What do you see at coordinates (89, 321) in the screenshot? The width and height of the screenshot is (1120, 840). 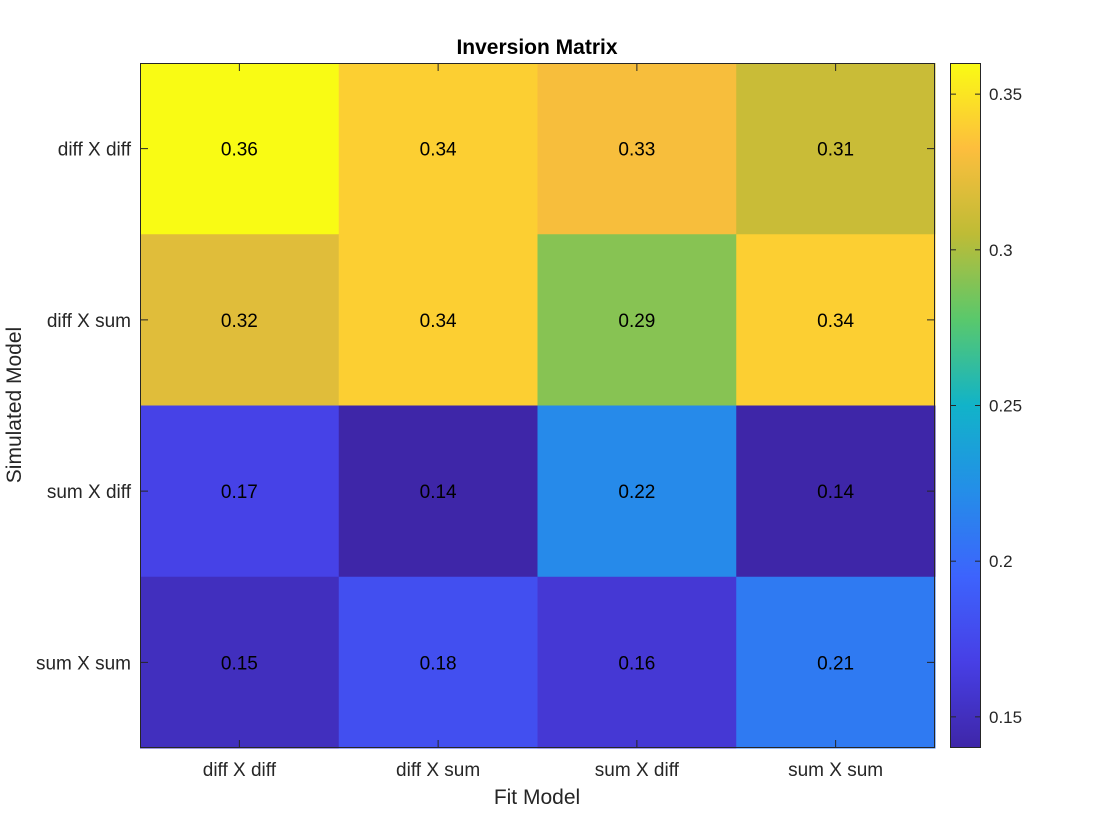 I see `y-tick-label: diff X sum` at bounding box center [89, 321].